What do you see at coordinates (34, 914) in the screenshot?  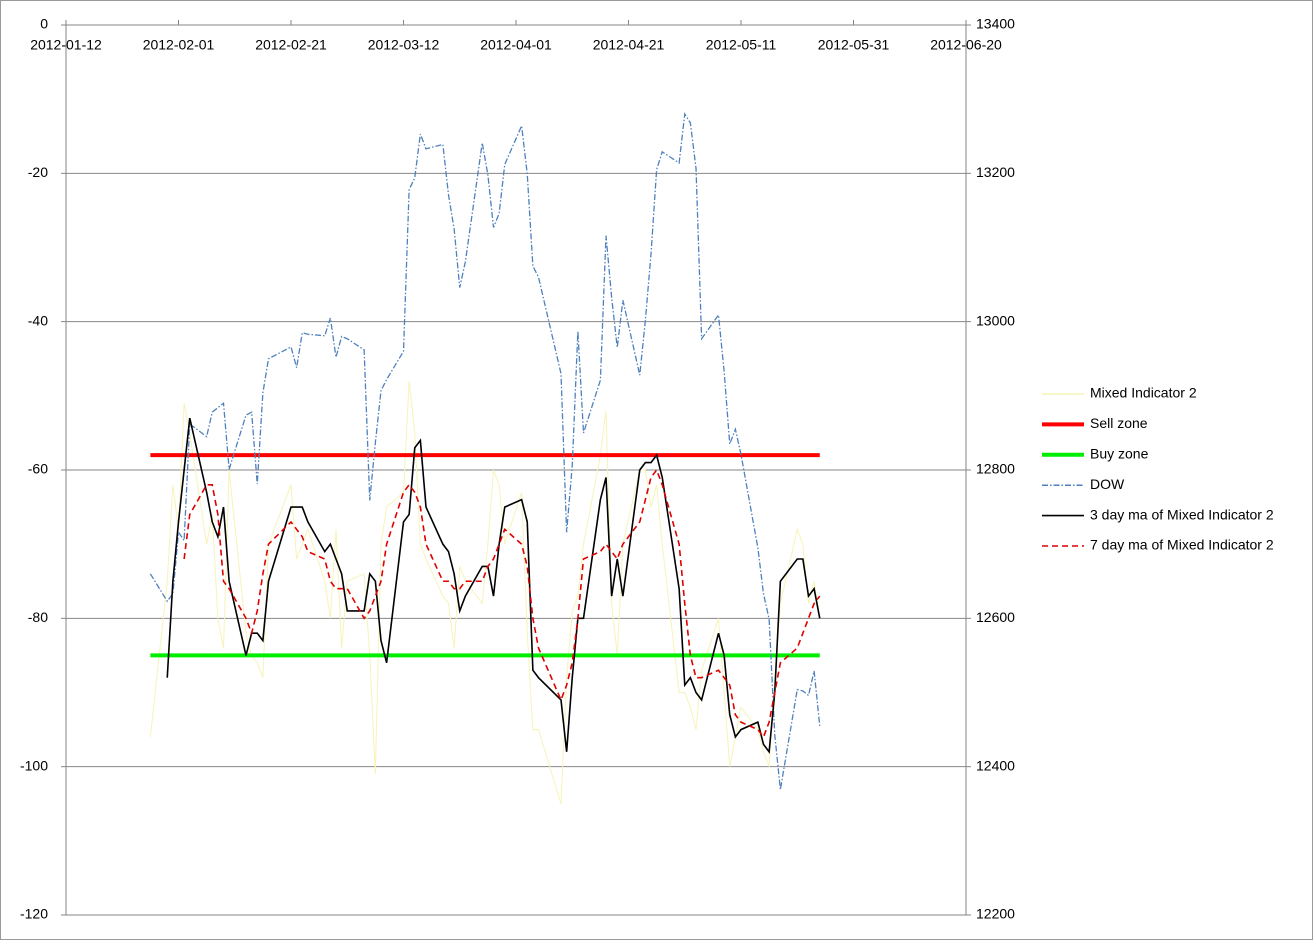 I see `y-tick-label: -120` at bounding box center [34, 914].